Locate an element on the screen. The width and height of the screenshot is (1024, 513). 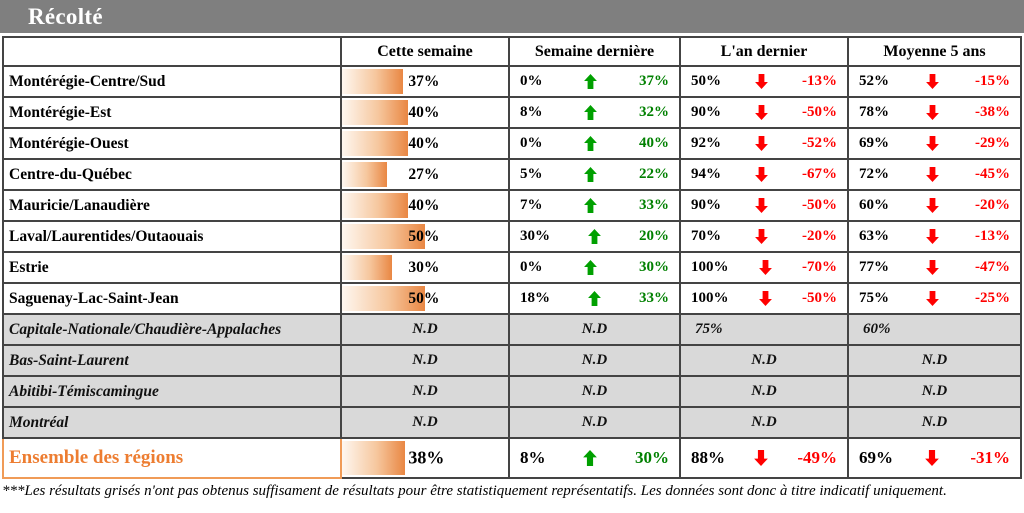
table-row-nd: Montréal N.D N.D N.D N.D is located at coordinates (512, 422).